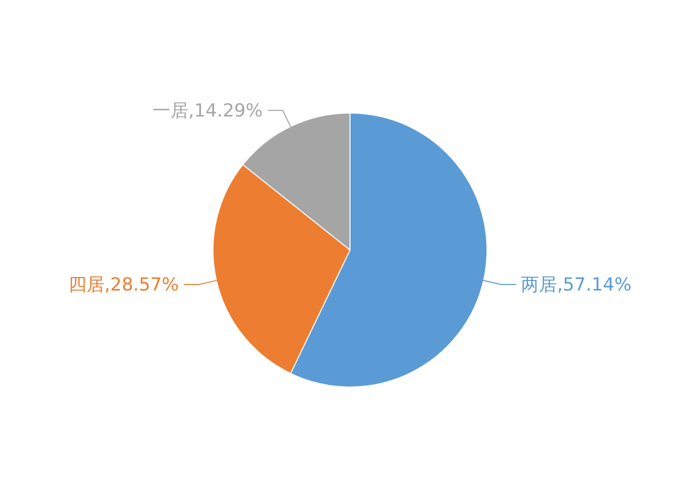 The width and height of the screenshot is (700, 500). What do you see at coordinates (576, 285) in the screenshot?
I see `slice-label: 两居,57.14%` at bounding box center [576, 285].